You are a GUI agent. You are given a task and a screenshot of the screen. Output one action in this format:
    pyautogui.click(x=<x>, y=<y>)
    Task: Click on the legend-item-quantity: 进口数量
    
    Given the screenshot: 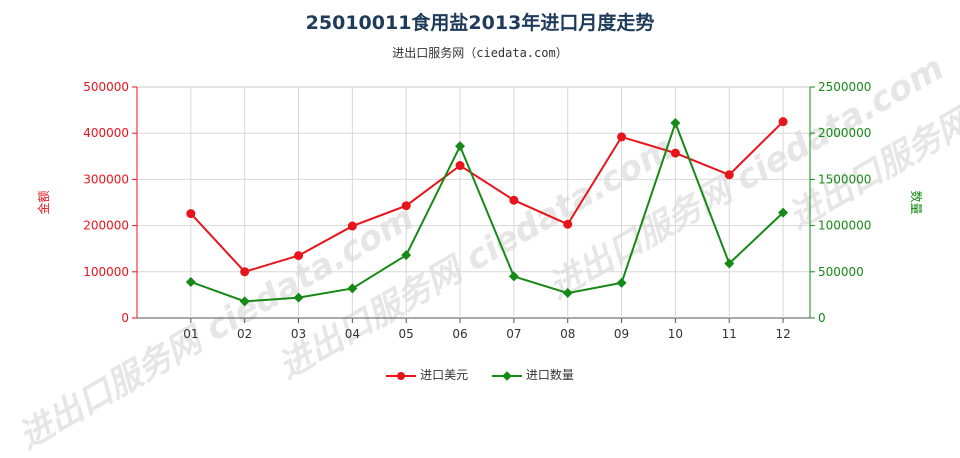 What is the action you would take?
    pyautogui.click(x=532, y=374)
    